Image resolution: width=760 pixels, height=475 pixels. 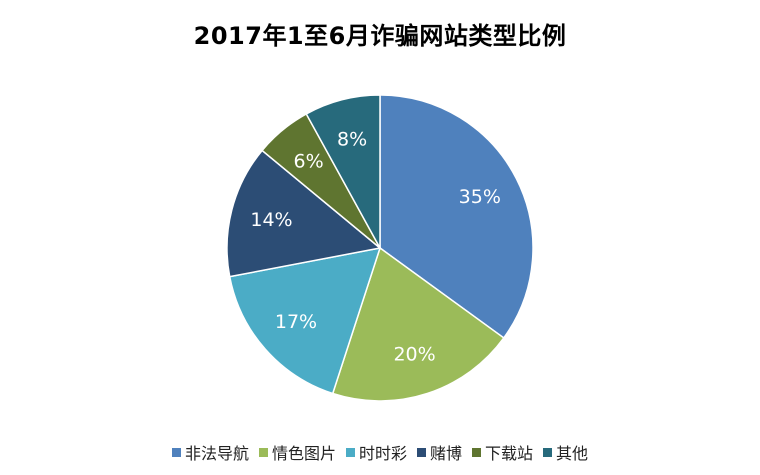 What do you see at coordinates (263, 452) in the screenshot?
I see `legend-swatch-erotic-images` at bounding box center [263, 452].